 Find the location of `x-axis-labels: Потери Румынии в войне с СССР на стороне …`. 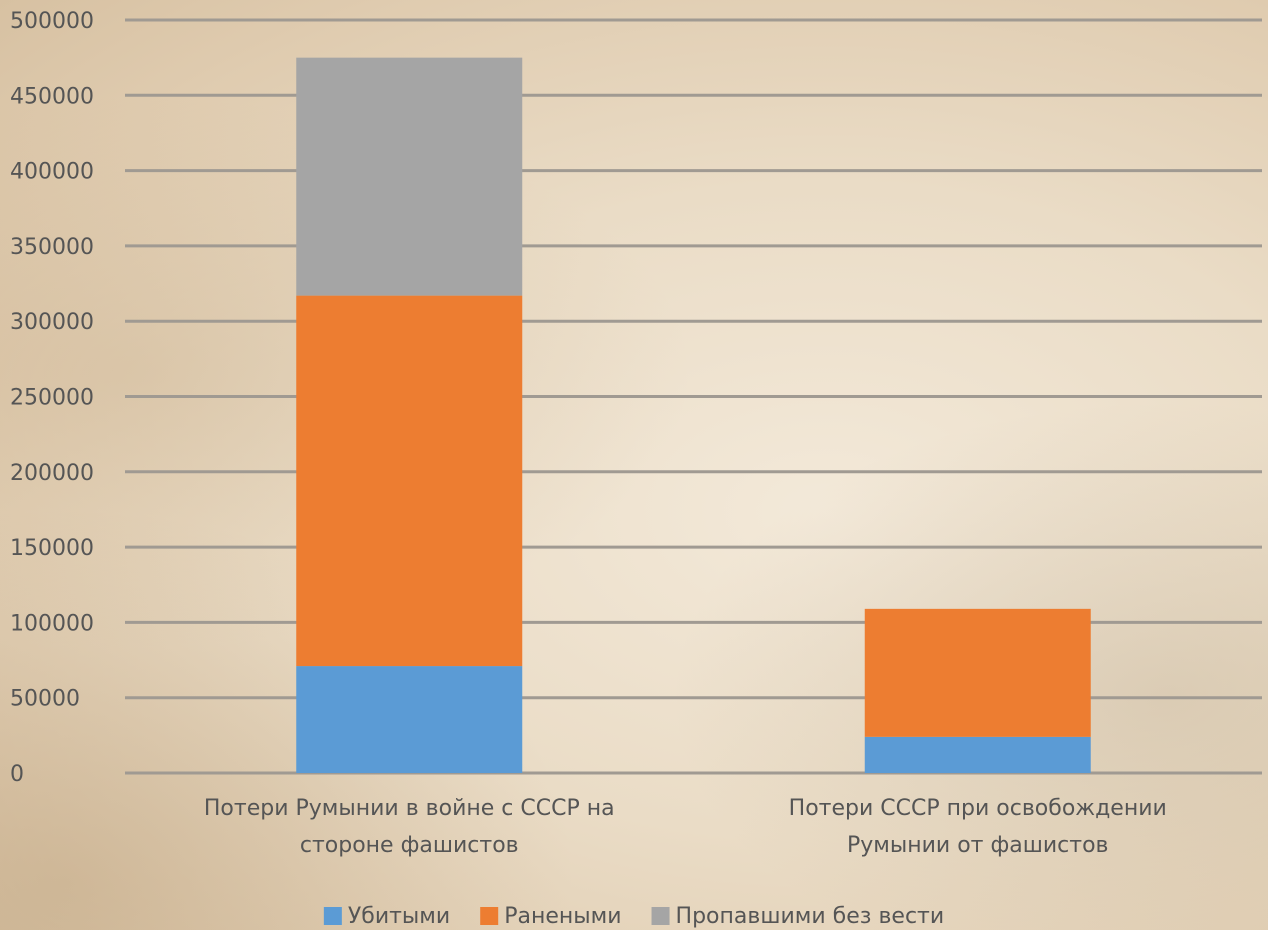

x-axis-labels: Потери Румынии в войне с СССР на стороне … is located at coordinates (685, 827).